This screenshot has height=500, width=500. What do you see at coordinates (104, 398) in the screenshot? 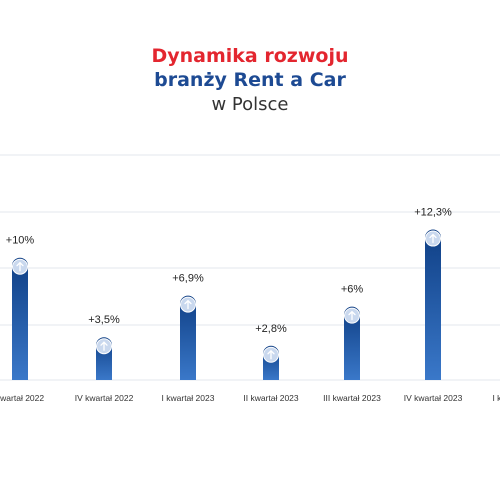
I see `category-label-1: IV kwartał 2022` at bounding box center [104, 398].